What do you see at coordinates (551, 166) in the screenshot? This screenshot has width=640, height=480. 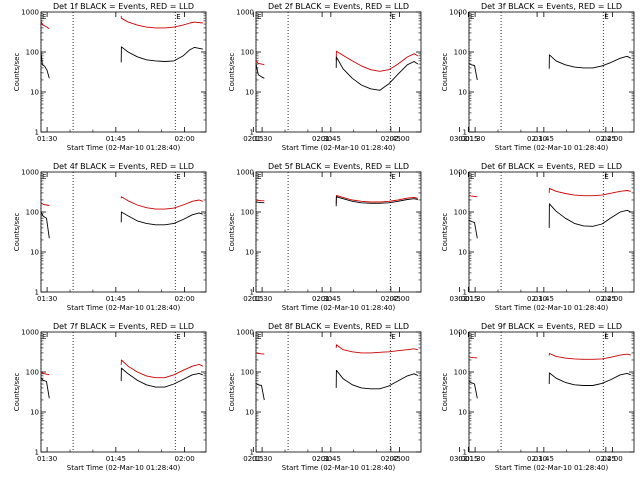 I see `panel-title: Det 6f BLACK = Events, RED = LLD` at bounding box center [551, 166].